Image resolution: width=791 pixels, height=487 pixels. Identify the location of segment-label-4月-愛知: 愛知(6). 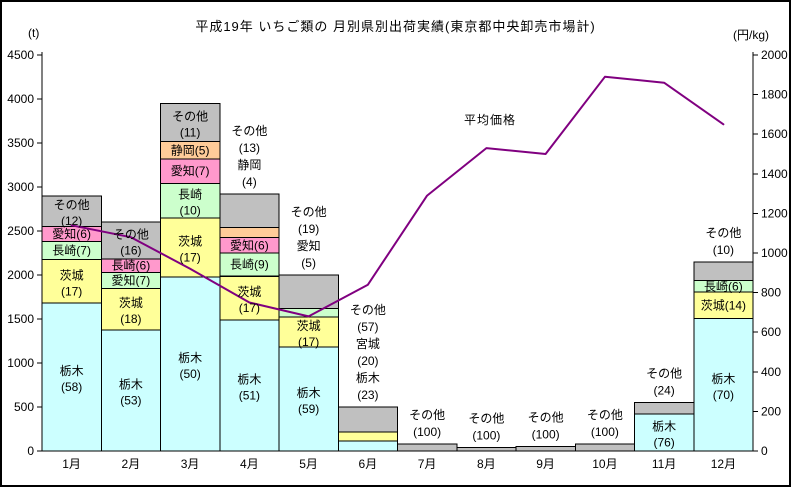
(249, 245).